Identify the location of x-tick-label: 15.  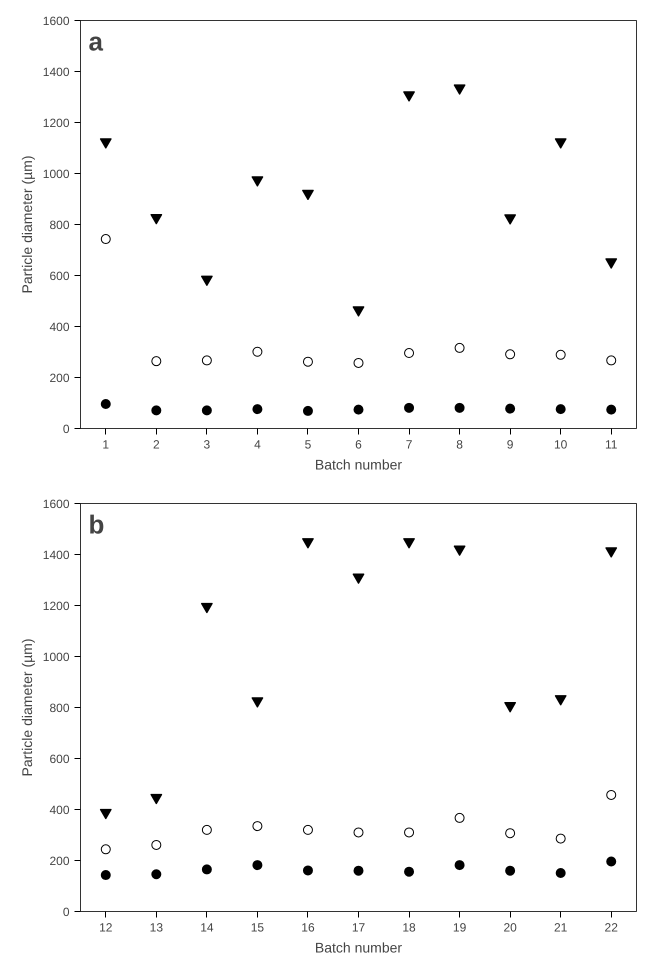
(257, 927).